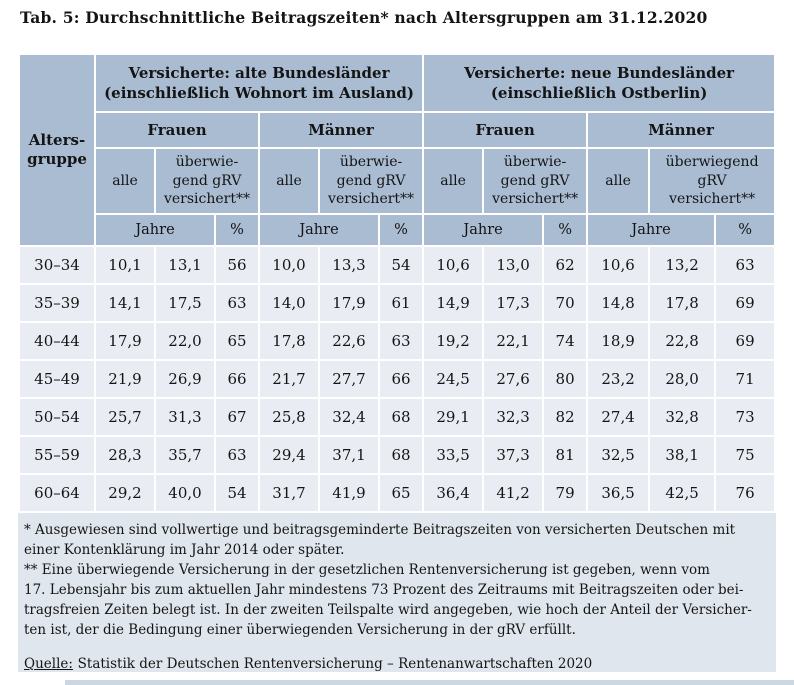 Image resolution: width=794 pixels, height=685 pixels. Describe the element at coordinates (289, 417) in the screenshot. I see `value-cell: 25,8` at that location.